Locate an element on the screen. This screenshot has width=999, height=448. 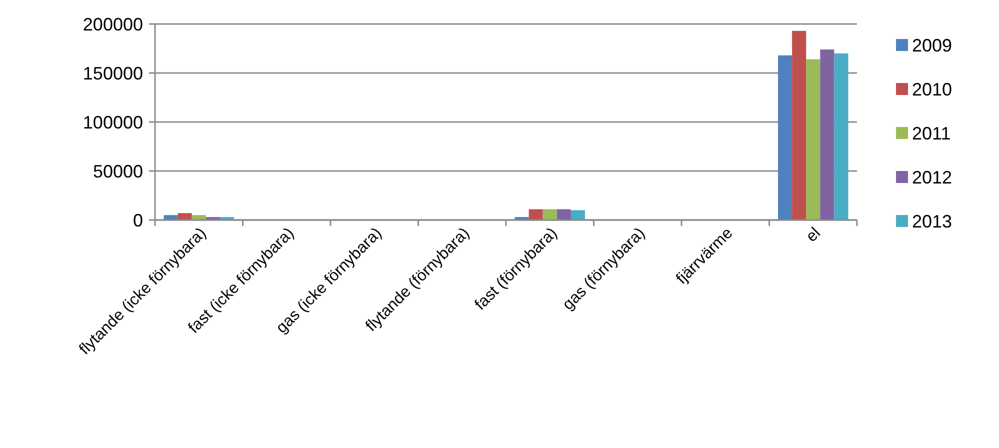
legend-label: 2009 is located at coordinates (932, 45).